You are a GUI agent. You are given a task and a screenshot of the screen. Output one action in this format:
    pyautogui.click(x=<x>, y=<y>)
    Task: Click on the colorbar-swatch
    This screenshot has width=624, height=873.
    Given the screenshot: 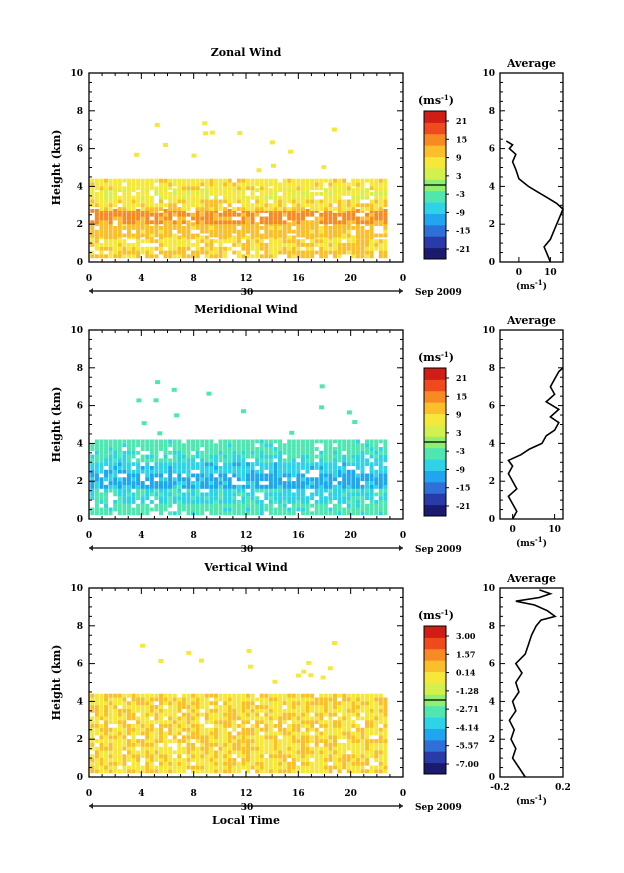 What is the action you would take?
    pyautogui.click(x=435, y=430)
    